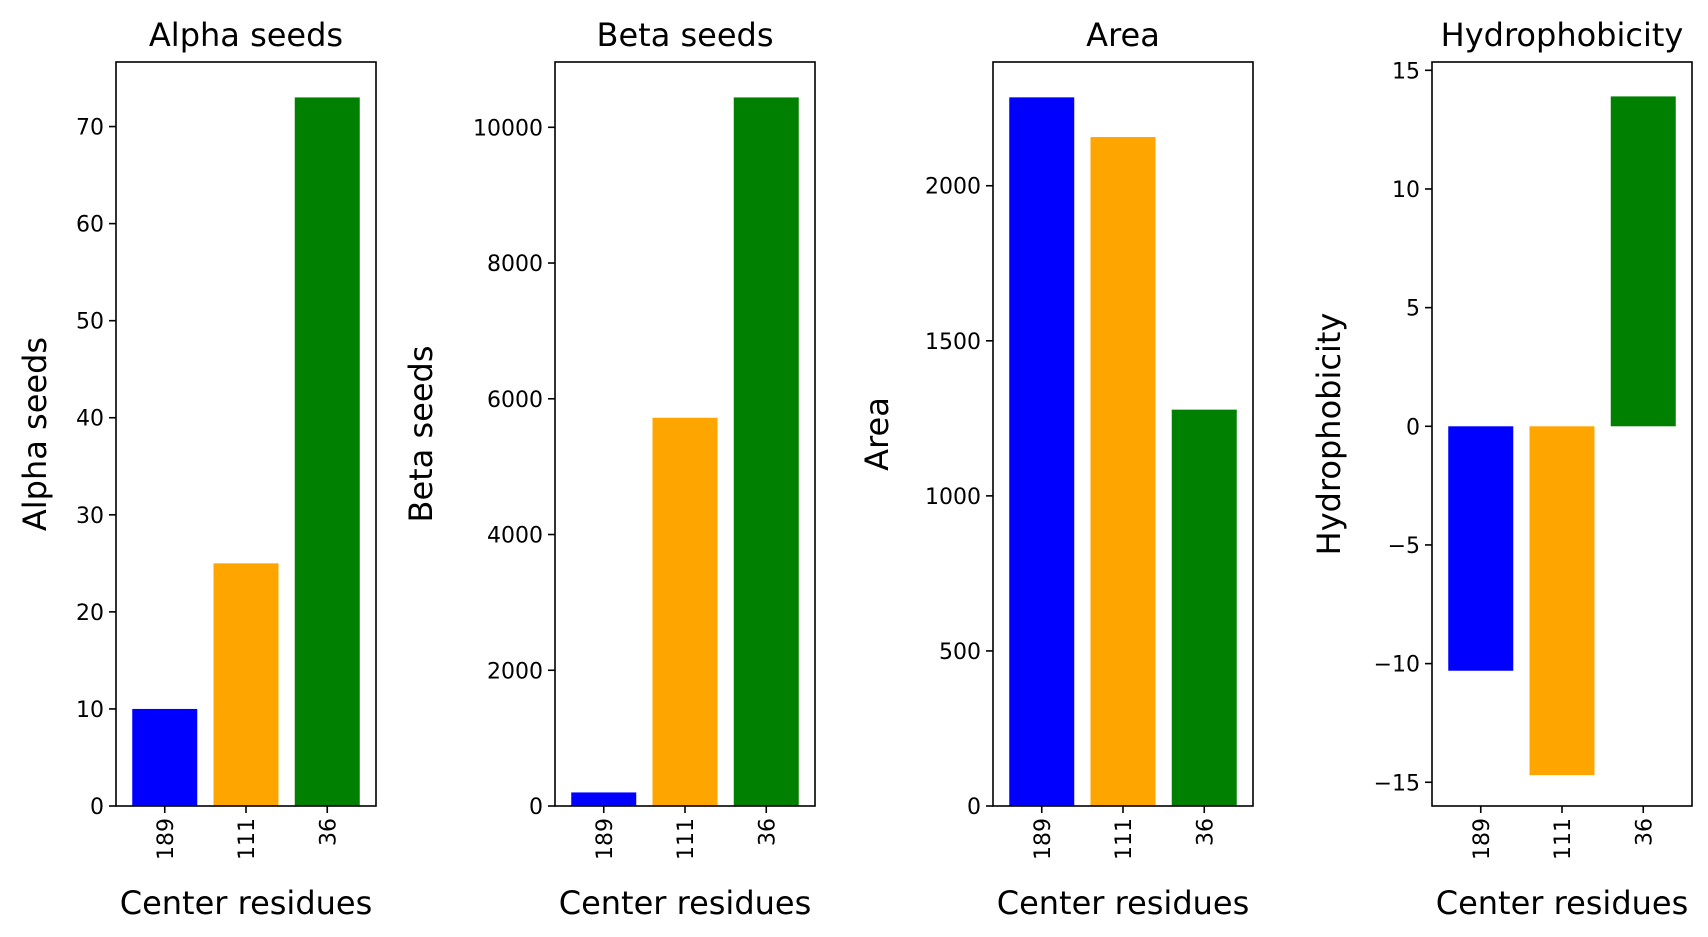  I want to click on subplot-title: Alpha seeds, so click(246, 35).